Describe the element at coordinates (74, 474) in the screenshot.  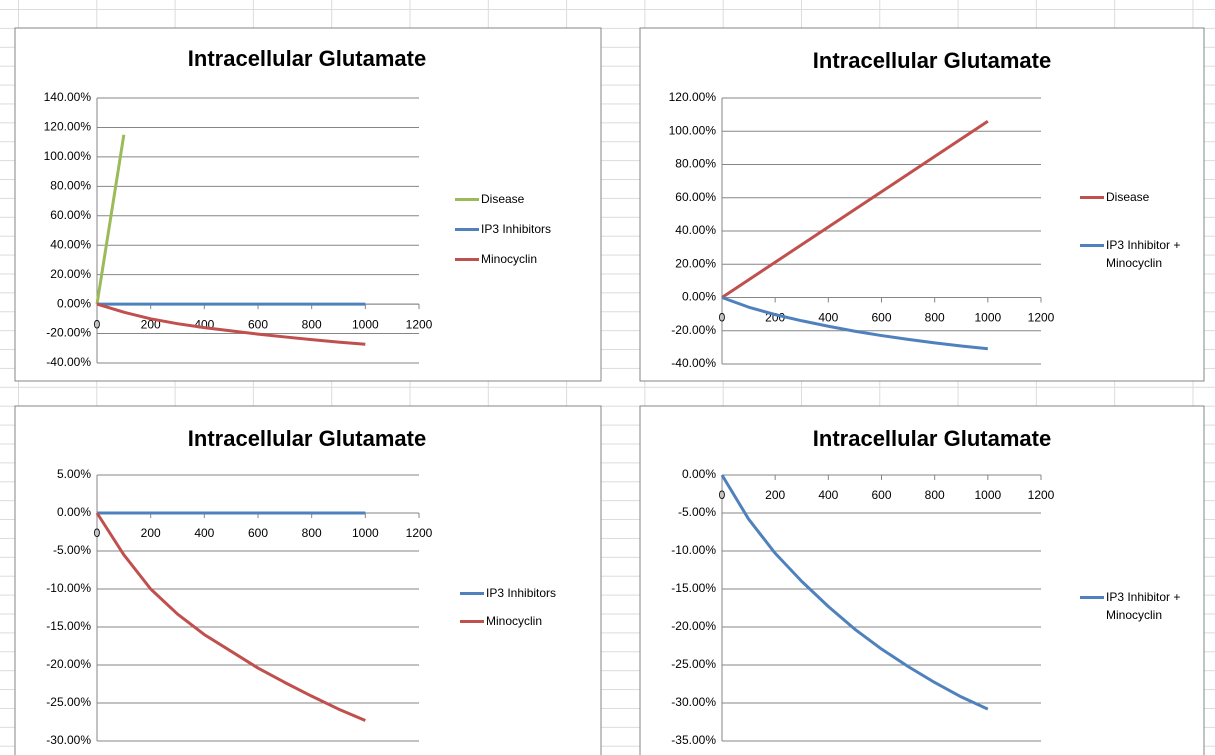
I see `y-tick-label: 5.00%` at that location.